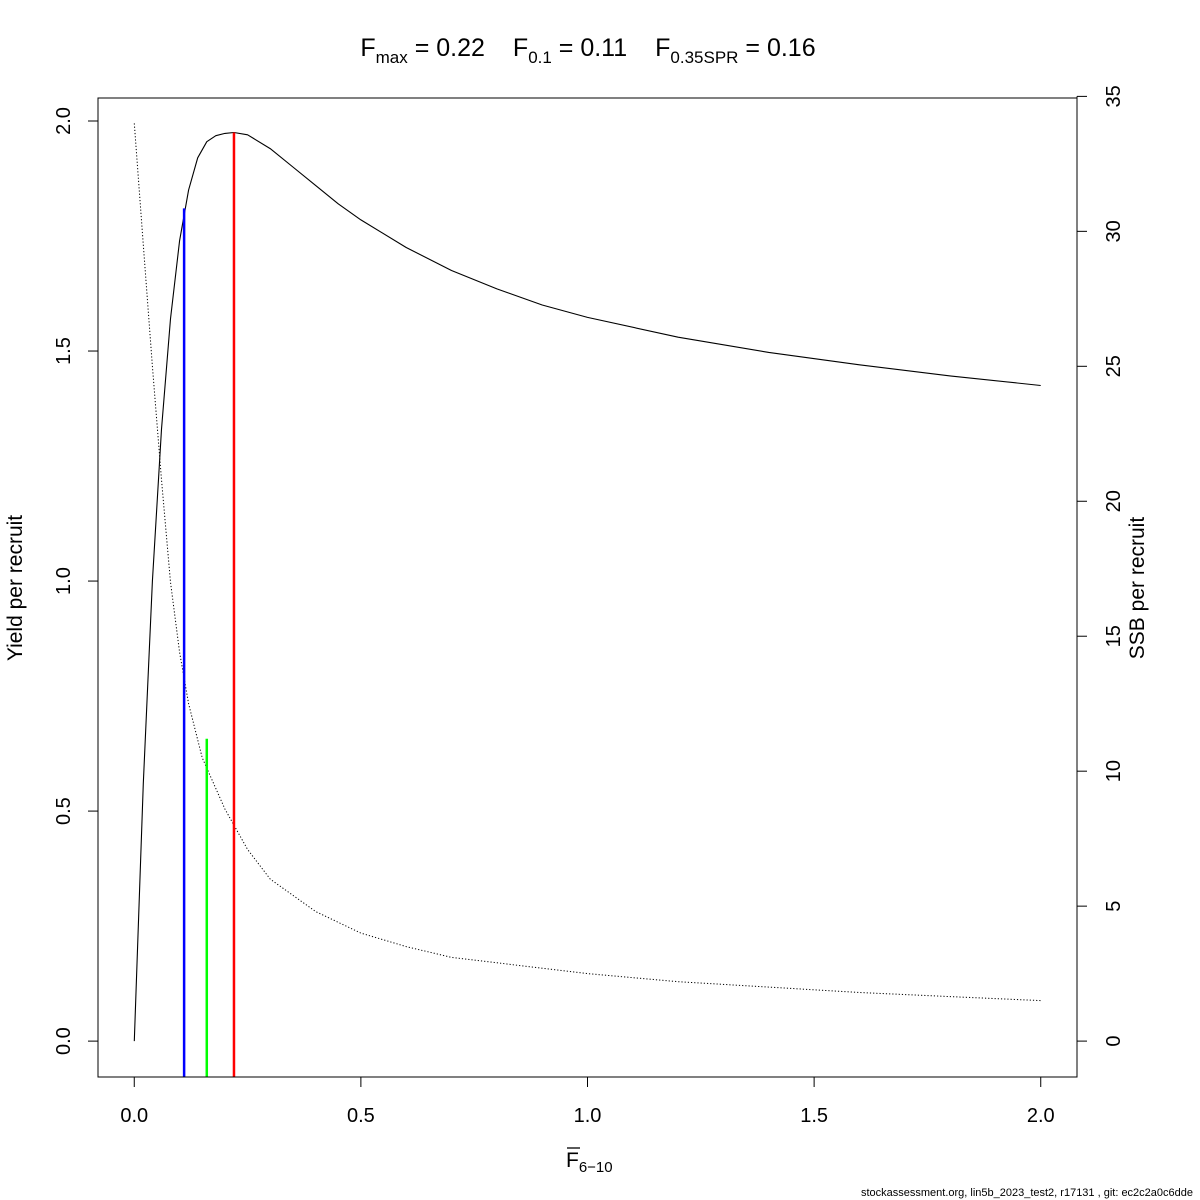  Describe the element at coordinates (446, 48) in the screenshot. I see `title-fmax-value: = 0.22` at that location.